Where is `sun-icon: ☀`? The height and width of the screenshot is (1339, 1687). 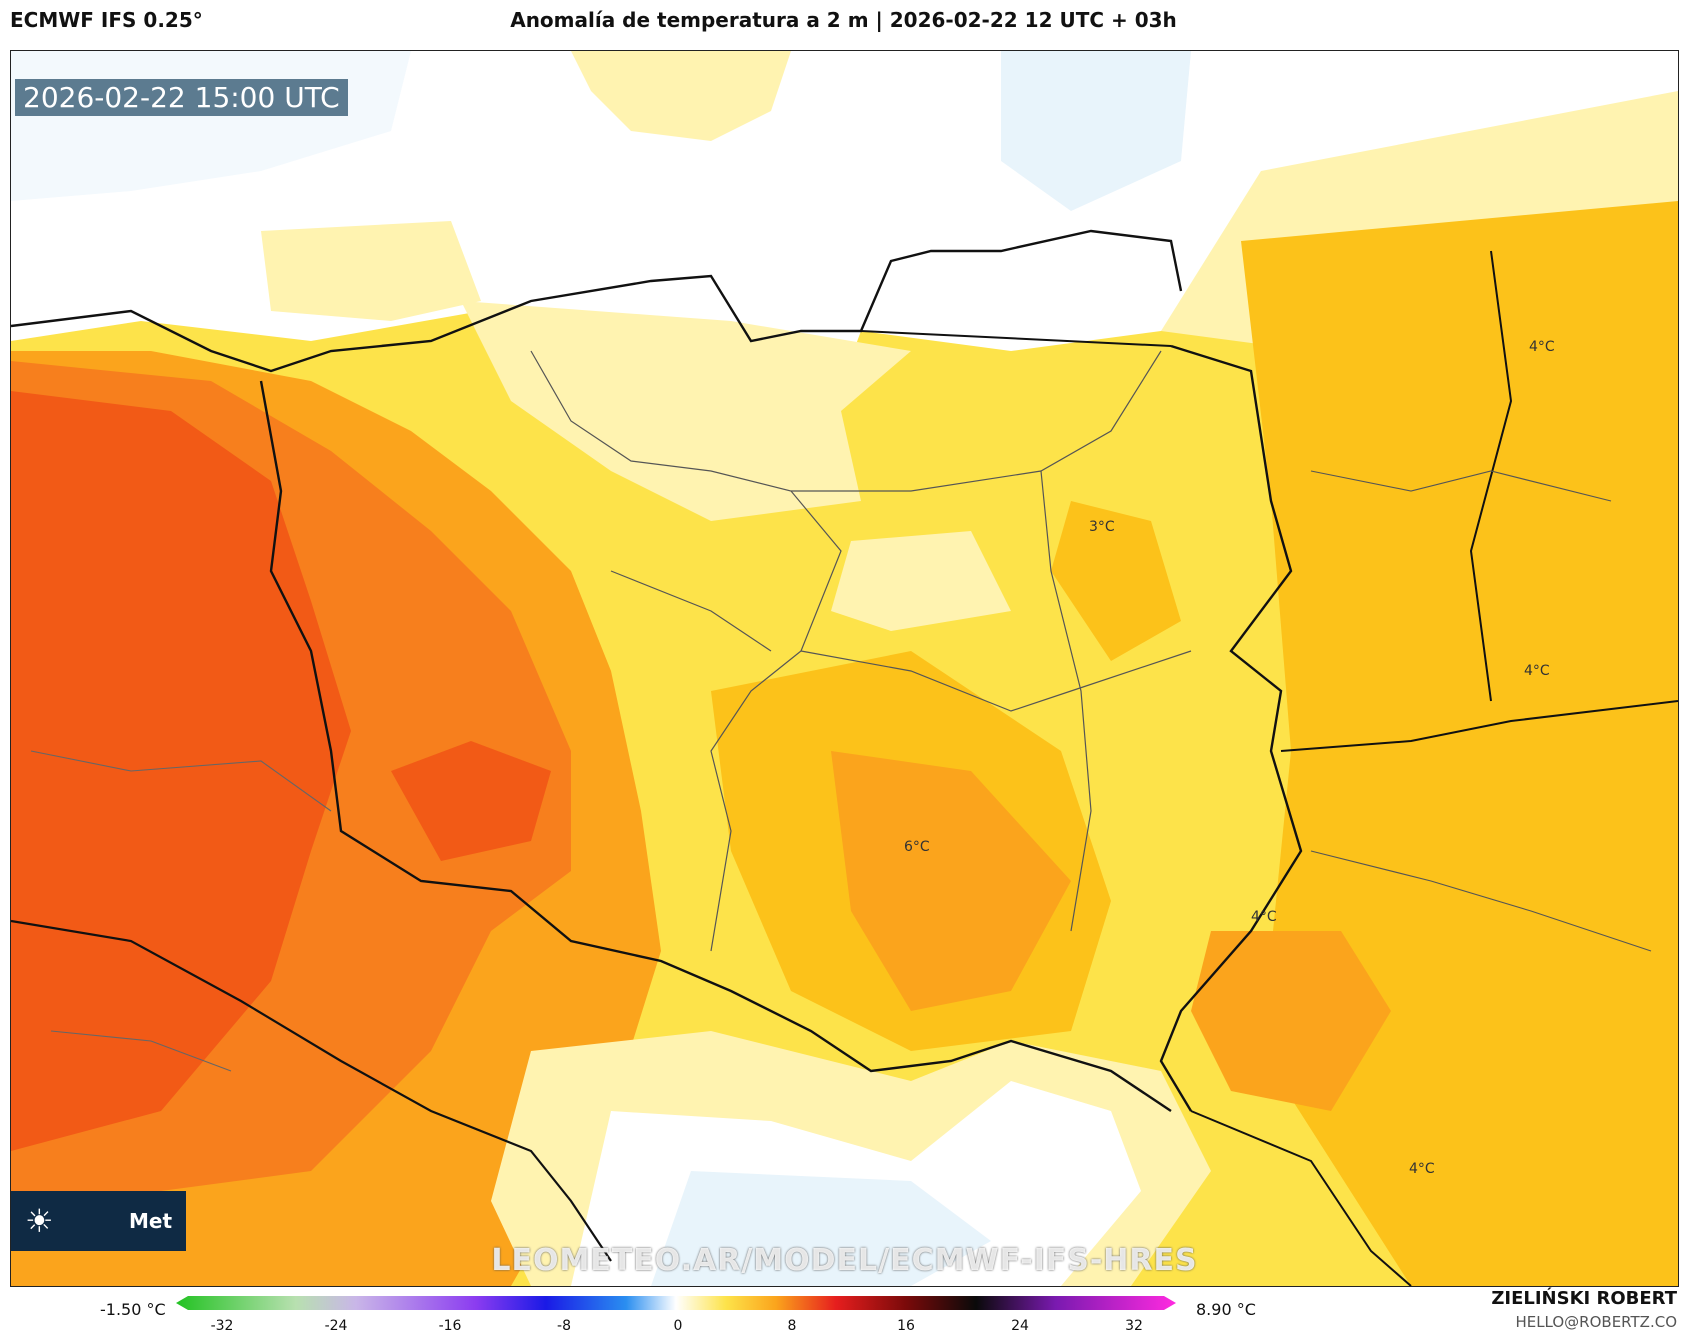
sun-icon: ☀ is located at coordinates (39, 1221).